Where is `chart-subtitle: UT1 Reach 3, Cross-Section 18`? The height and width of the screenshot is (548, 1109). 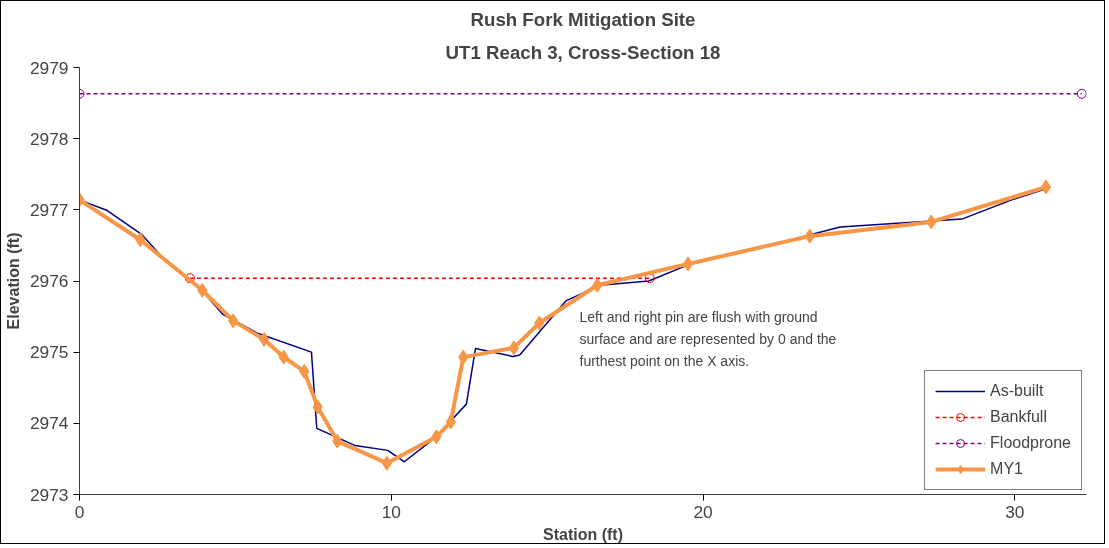 chart-subtitle: UT1 Reach 3, Cross-Section 18 is located at coordinates (583, 52).